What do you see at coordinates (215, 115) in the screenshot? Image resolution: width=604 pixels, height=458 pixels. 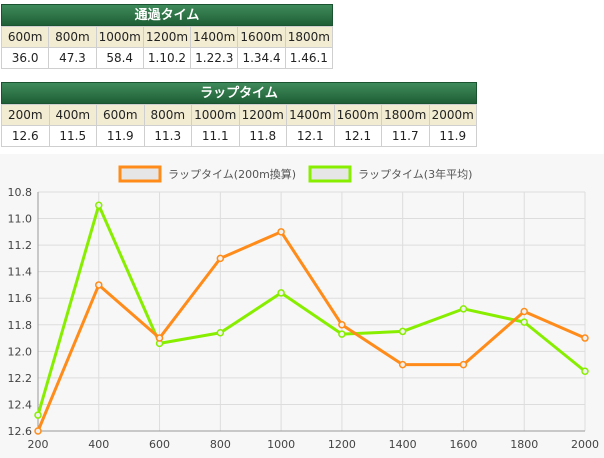 I see `lap-time-header-cell: 1000m` at bounding box center [215, 115].